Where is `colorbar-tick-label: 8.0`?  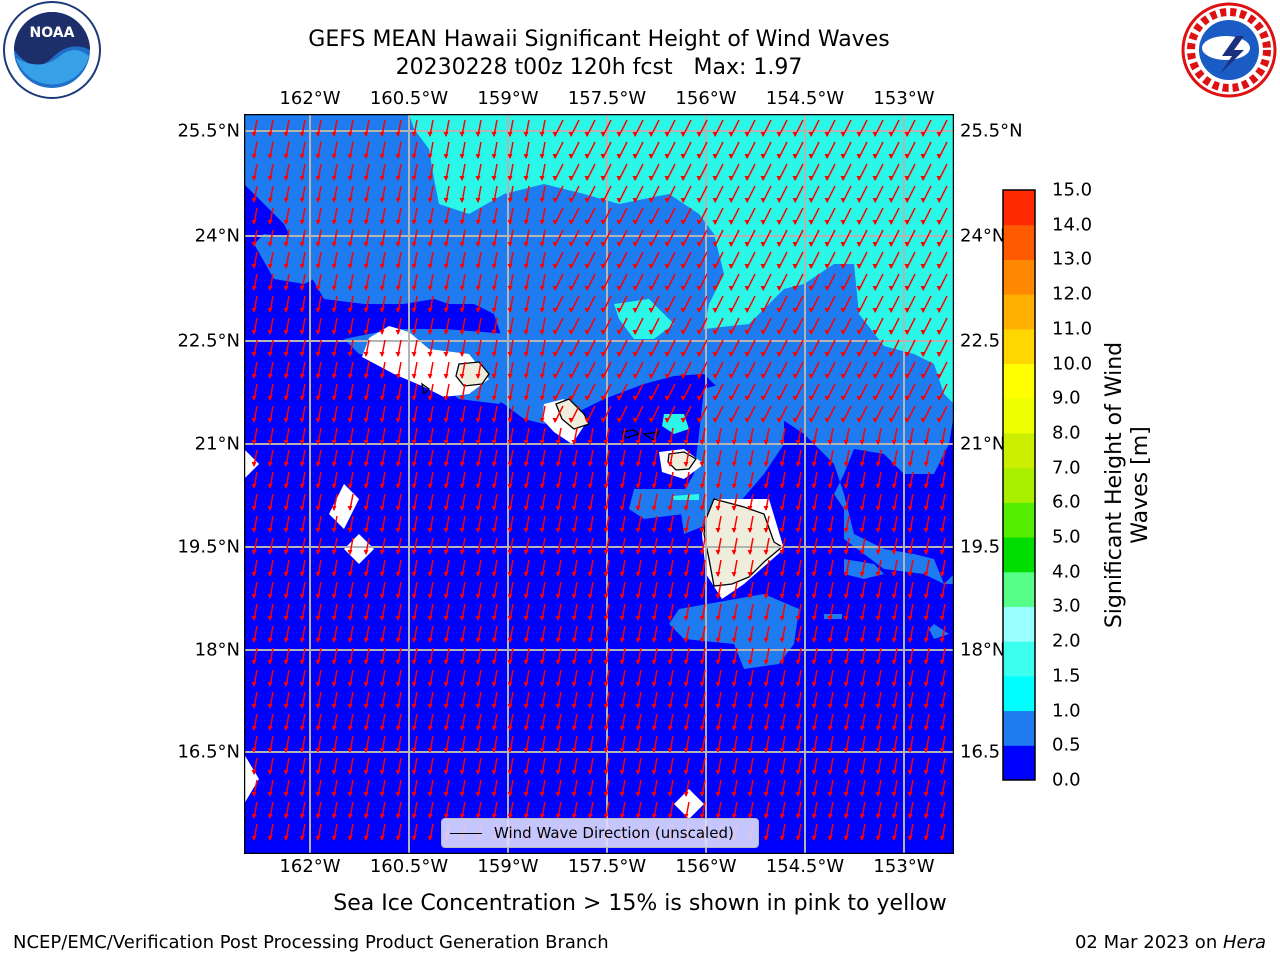 colorbar-tick-label: 8.0 is located at coordinates (1066, 433).